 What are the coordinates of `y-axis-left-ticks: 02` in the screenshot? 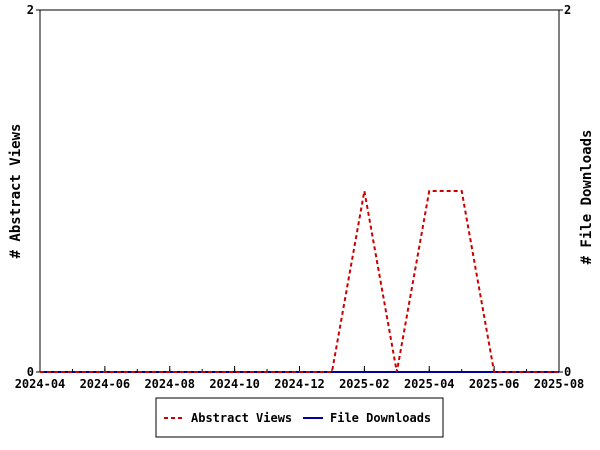 It's located at (33, 191).